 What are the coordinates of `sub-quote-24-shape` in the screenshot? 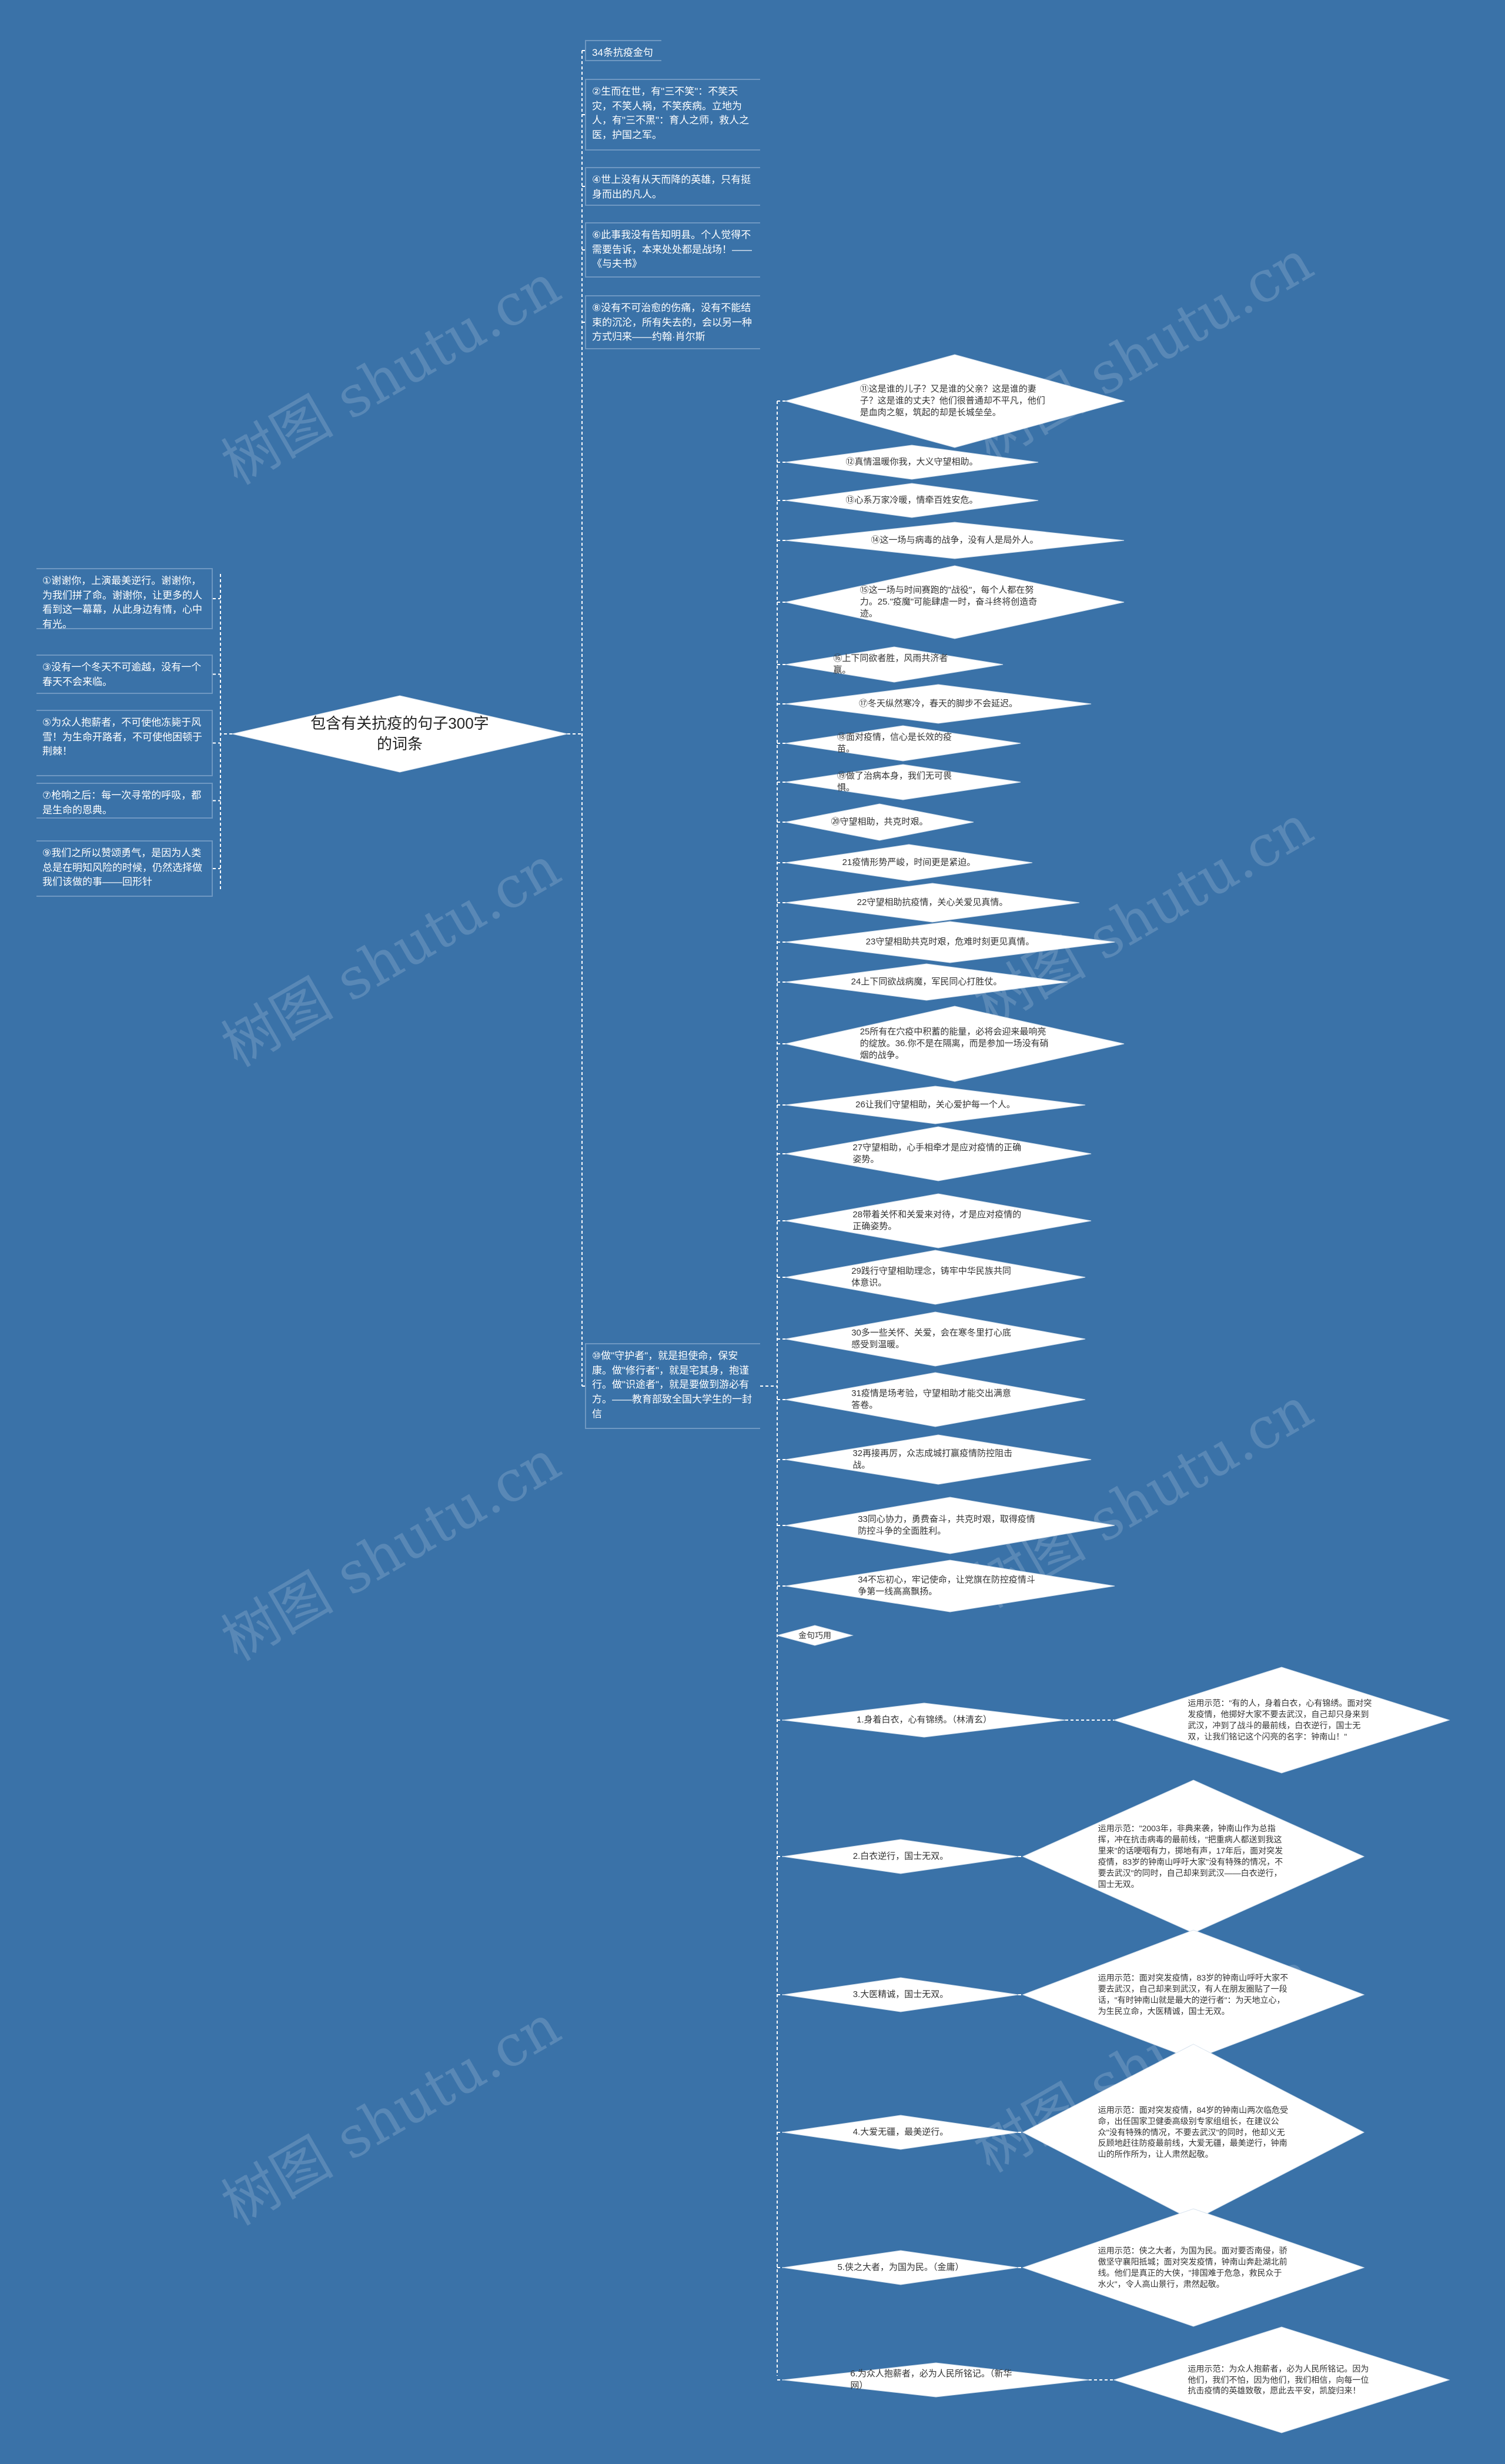 It's located at (926, 982).